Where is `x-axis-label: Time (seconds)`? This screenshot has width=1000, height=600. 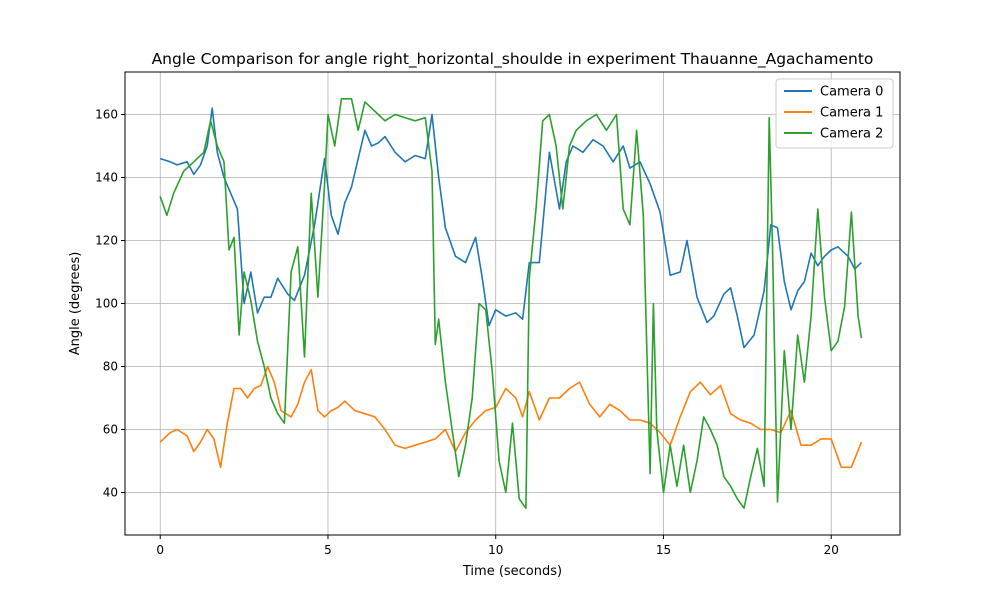
x-axis-label: Time (seconds) is located at coordinates (512, 571).